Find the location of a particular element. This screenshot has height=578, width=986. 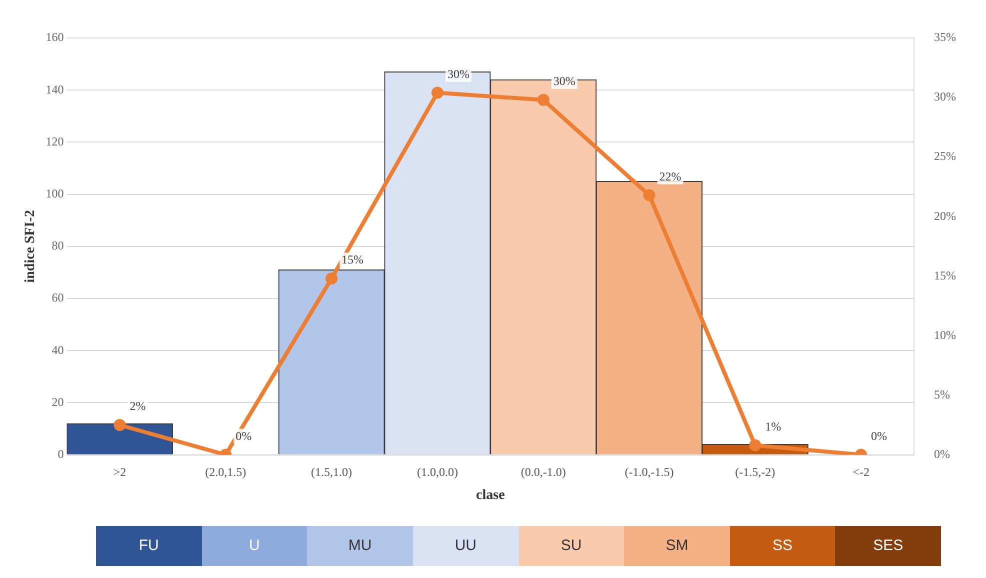

y-tick-label: 160 is located at coordinates (55, 37).